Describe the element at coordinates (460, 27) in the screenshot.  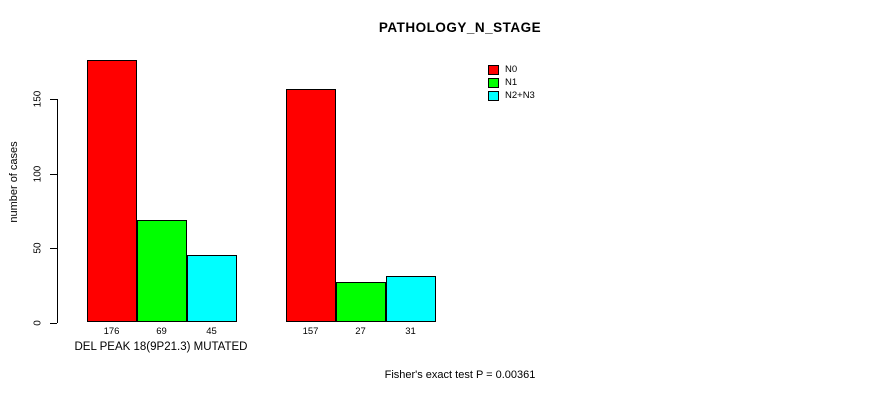
I see `chart-title: PATHOLOGY_N_STAGE` at that location.